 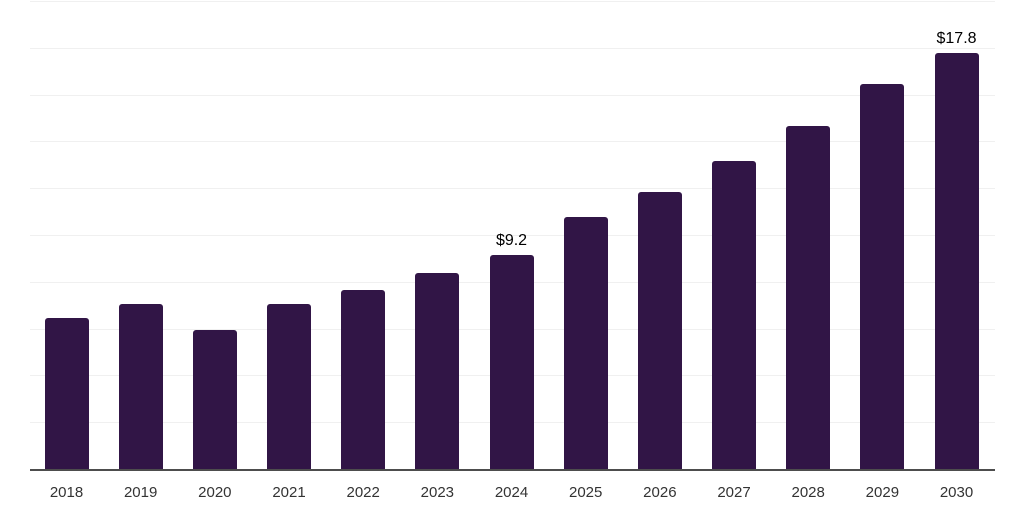 What do you see at coordinates (512, 470) in the screenshot?
I see `x-axis-line` at bounding box center [512, 470].